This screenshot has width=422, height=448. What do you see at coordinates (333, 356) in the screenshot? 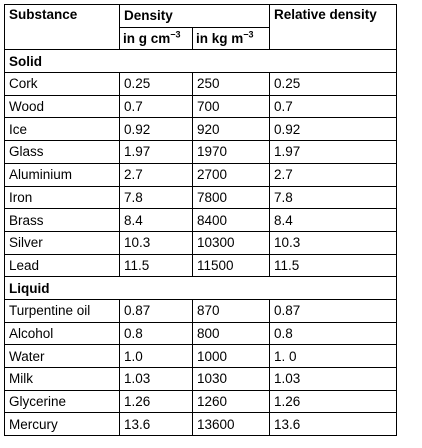
I see `relative-density-cell: 1. 0` at bounding box center [333, 356].